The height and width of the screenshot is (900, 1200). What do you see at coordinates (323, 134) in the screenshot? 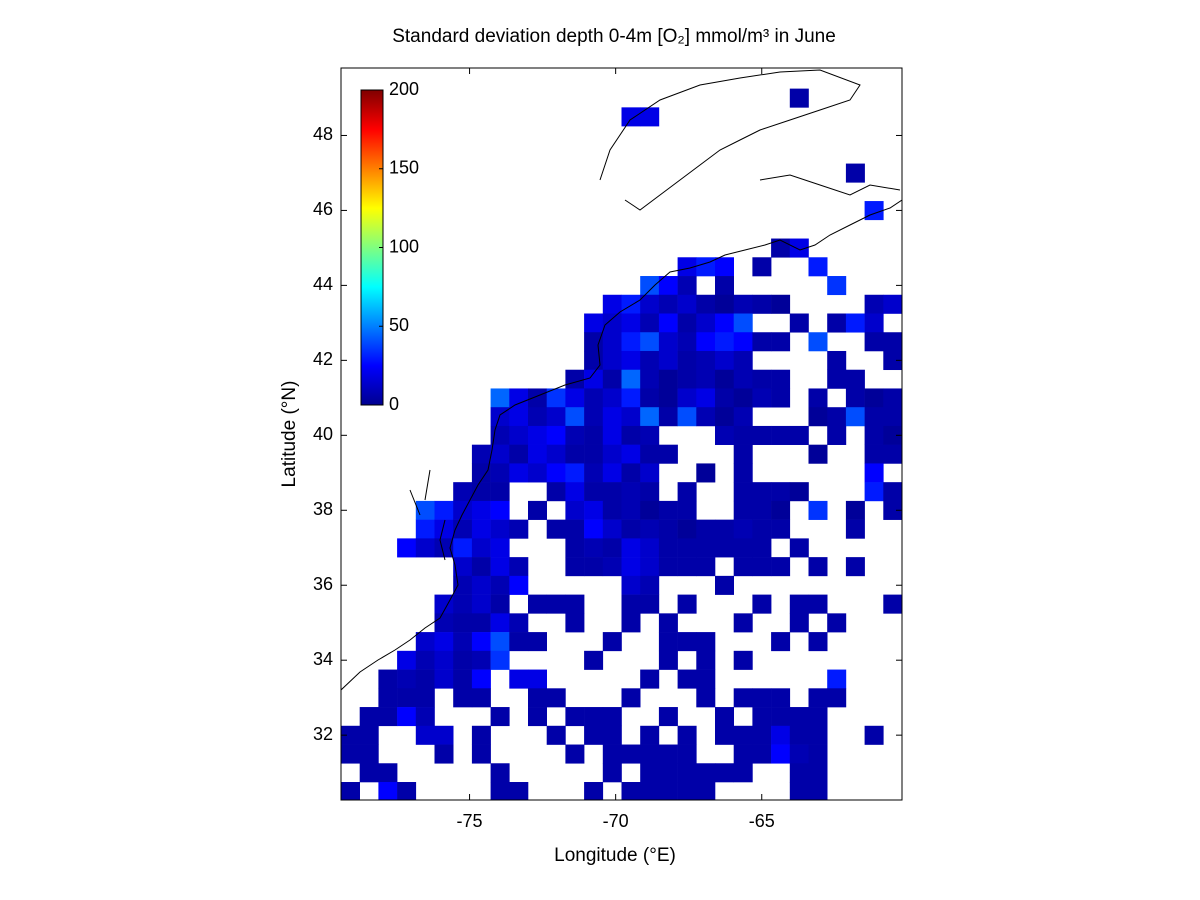
I see `y-tick-label: 48` at bounding box center [323, 134].